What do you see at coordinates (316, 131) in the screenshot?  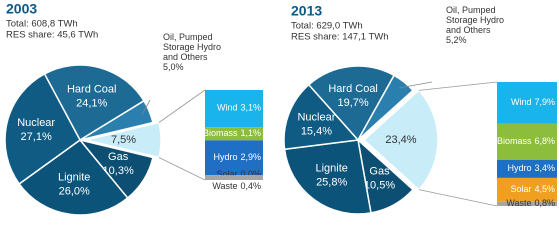 I see `slice-value: 15,4%` at bounding box center [316, 131].